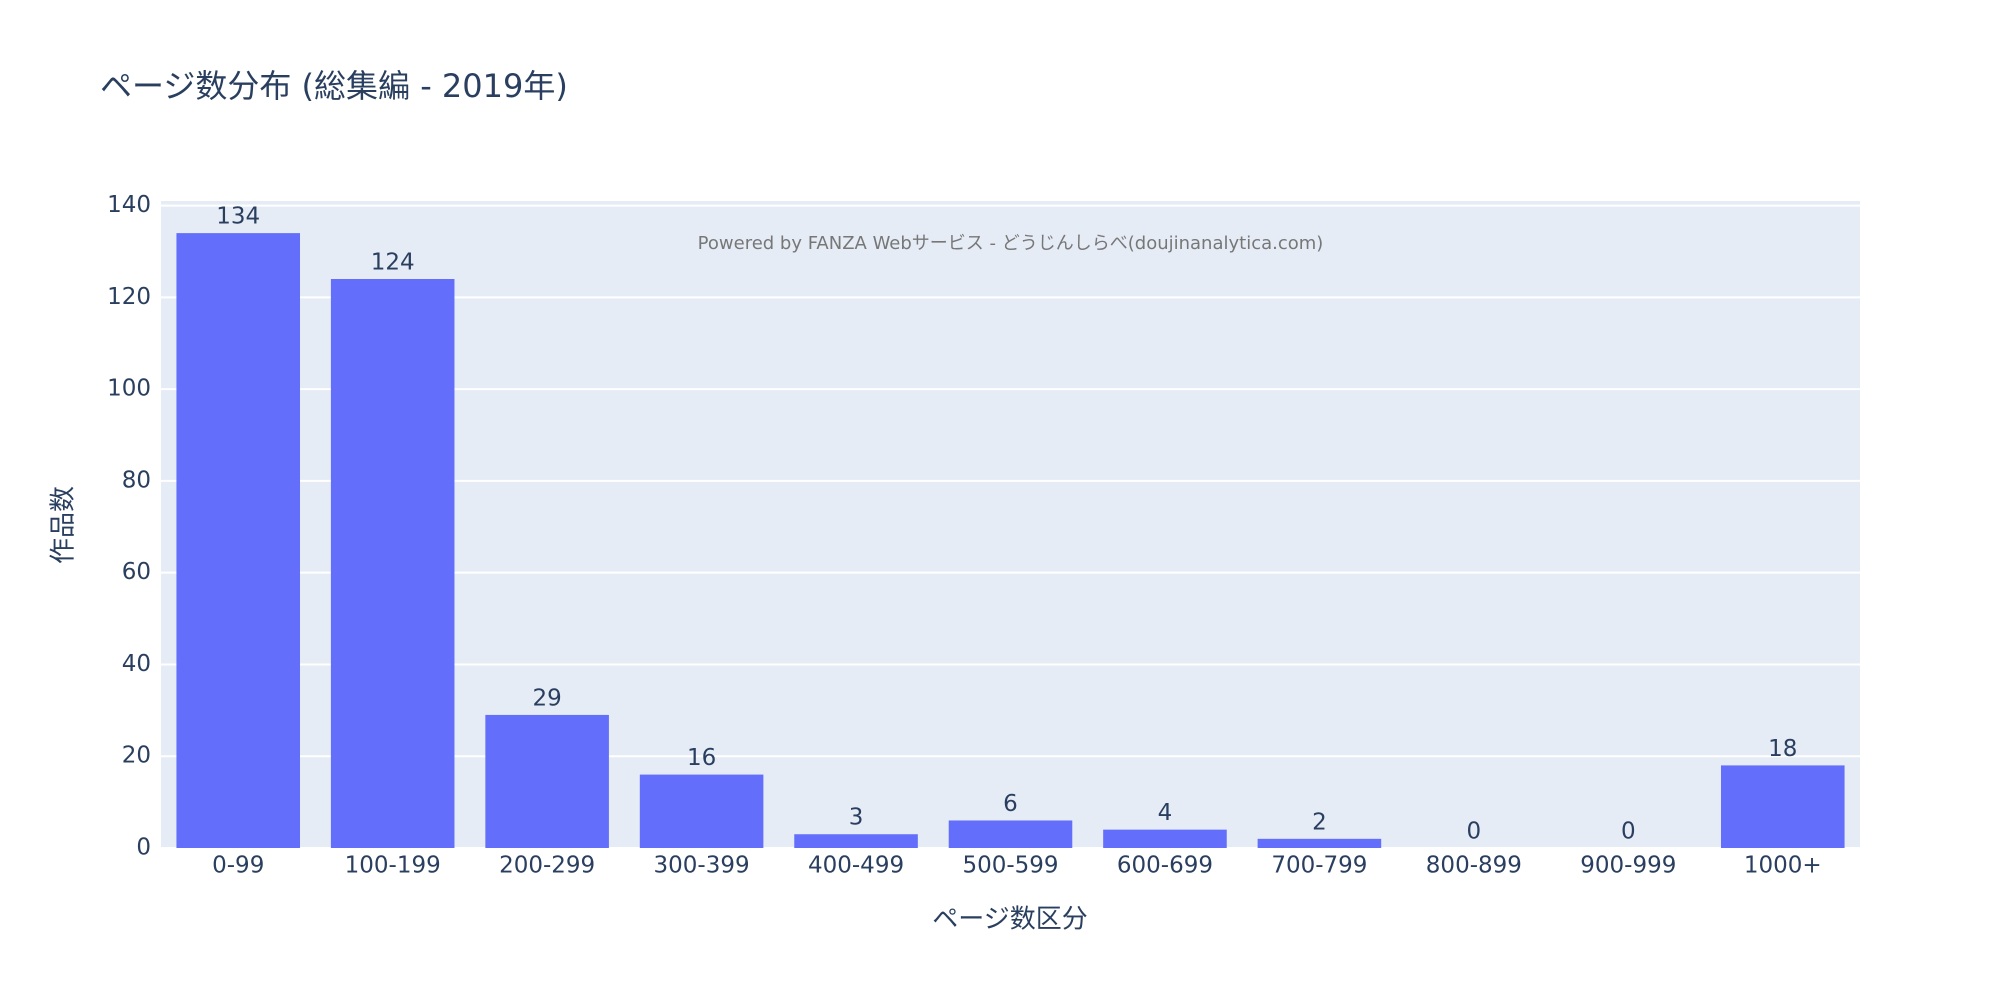 The height and width of the screenshot is (1000, 2000). I want to click on value-label: 6, so click(1010, 804).